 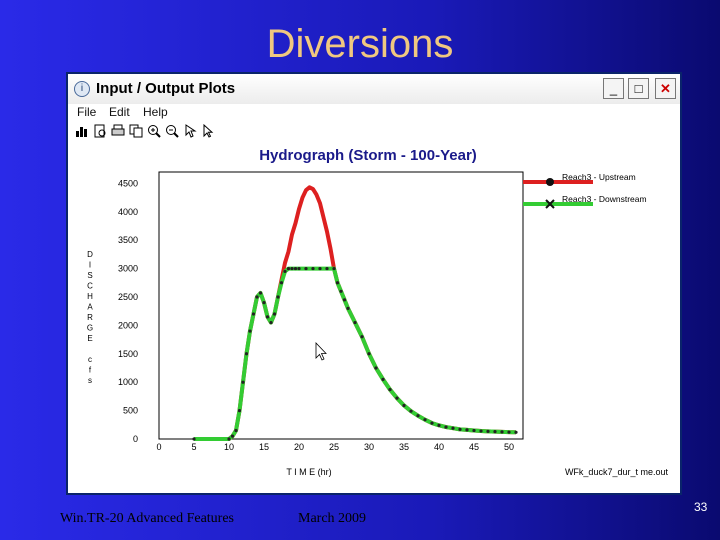 I want to click on x-tick-label: 30, so click(x=369, y=447).